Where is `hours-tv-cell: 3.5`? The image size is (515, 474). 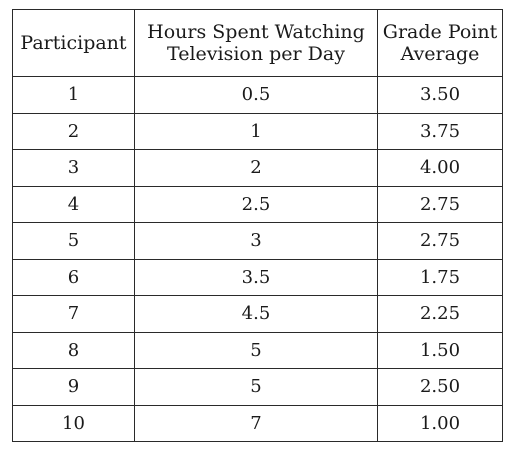 hours-tv-cell: 3.5 is located at coordinates (256, 277).